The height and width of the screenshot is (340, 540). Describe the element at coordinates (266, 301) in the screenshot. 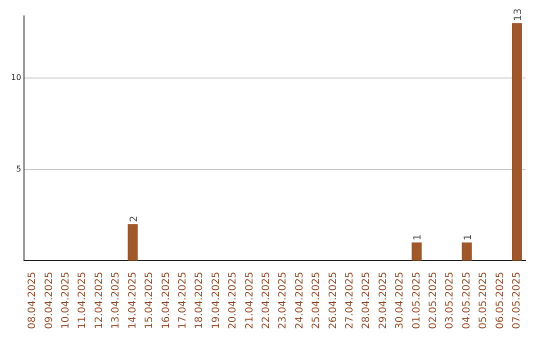

I see `x-tick-label: 22.04.2025` at that location.